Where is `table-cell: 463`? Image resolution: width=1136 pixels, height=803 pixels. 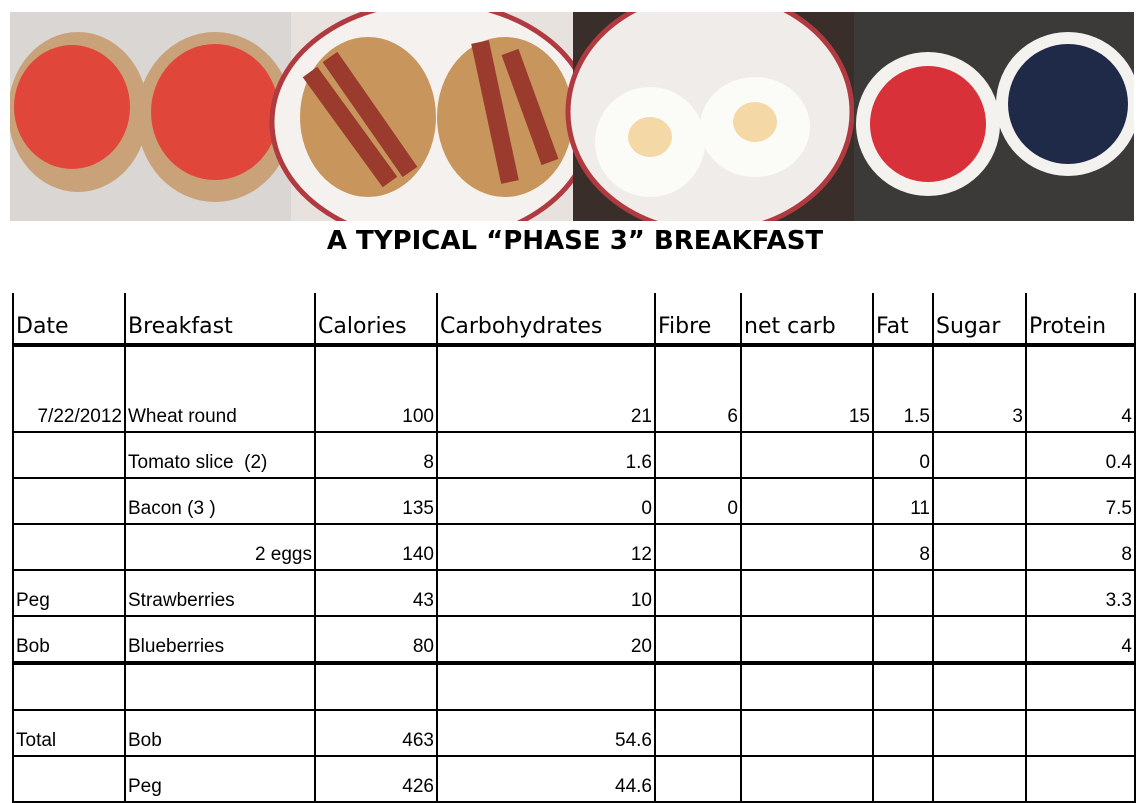
table-cell: 463 is located at coordinates (376, 733).